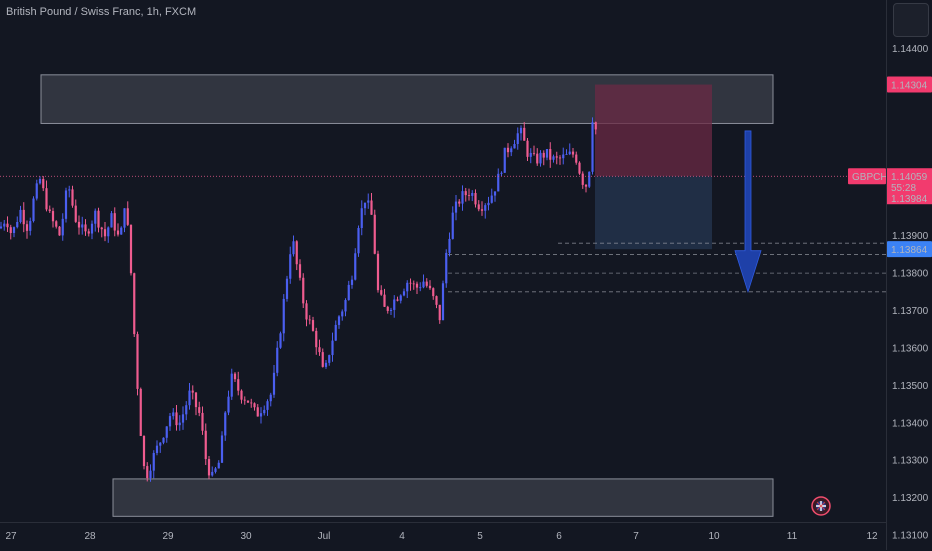 The image size is (932, 551). I want to click on time-axis-border, so click(443, 536).